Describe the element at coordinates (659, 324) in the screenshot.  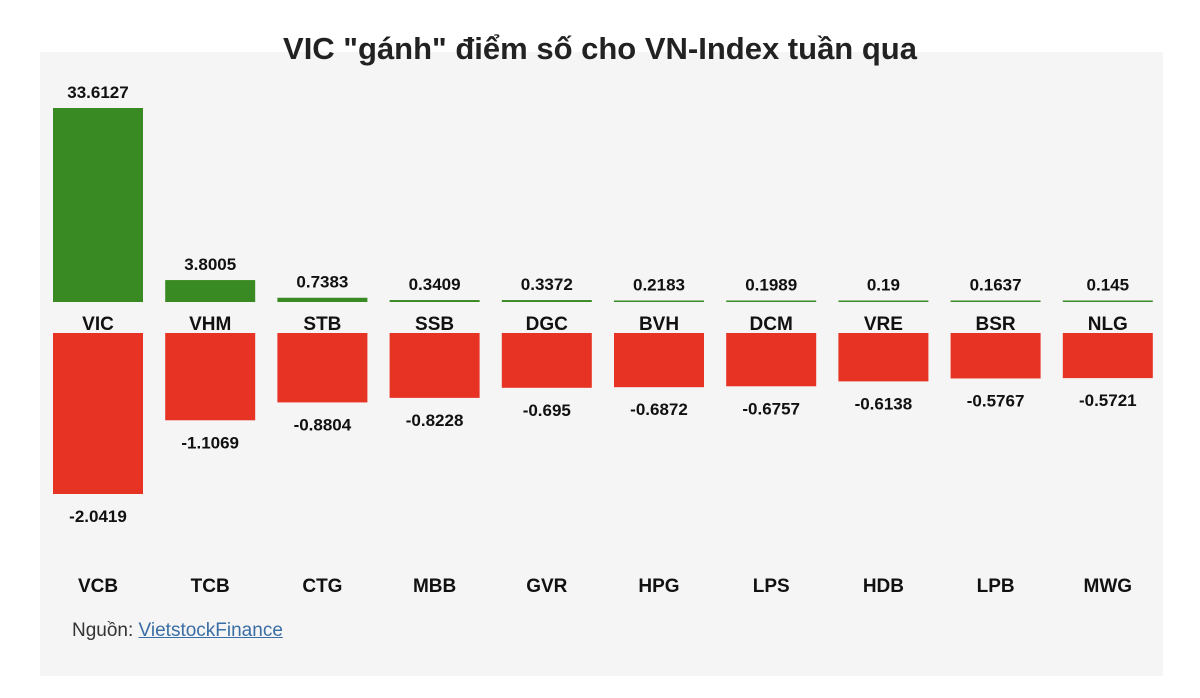
I see `positive-category-label: BVH` at that location.